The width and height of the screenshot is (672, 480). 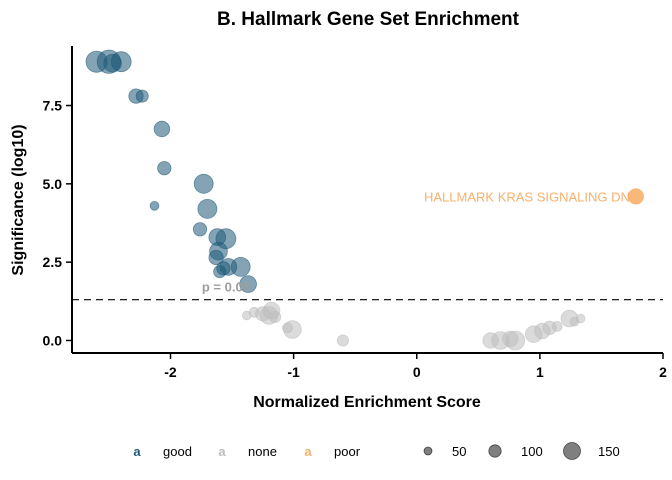 What do you see at coordinates (222, 451) in the screenshot?
I see `legend-key-none: a` at bounding box center [222, 451].